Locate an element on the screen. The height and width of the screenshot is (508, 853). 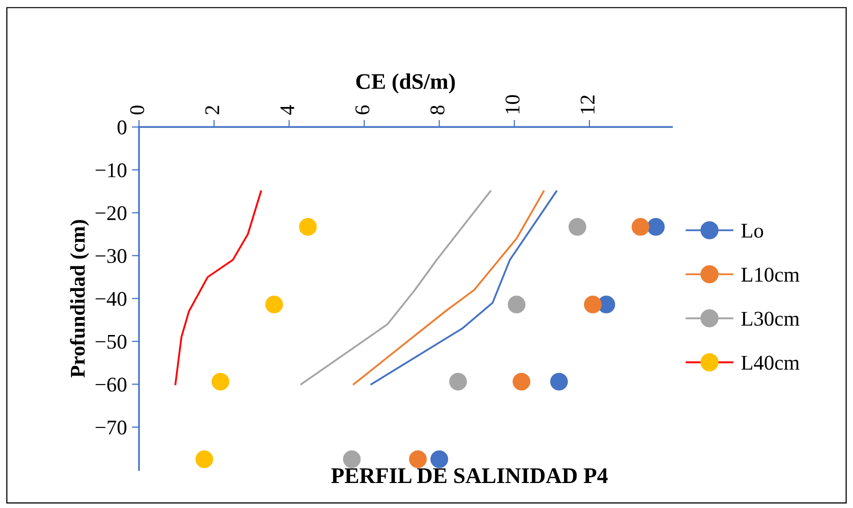
legend-label: L30cm is located at coordinates (770, 319).